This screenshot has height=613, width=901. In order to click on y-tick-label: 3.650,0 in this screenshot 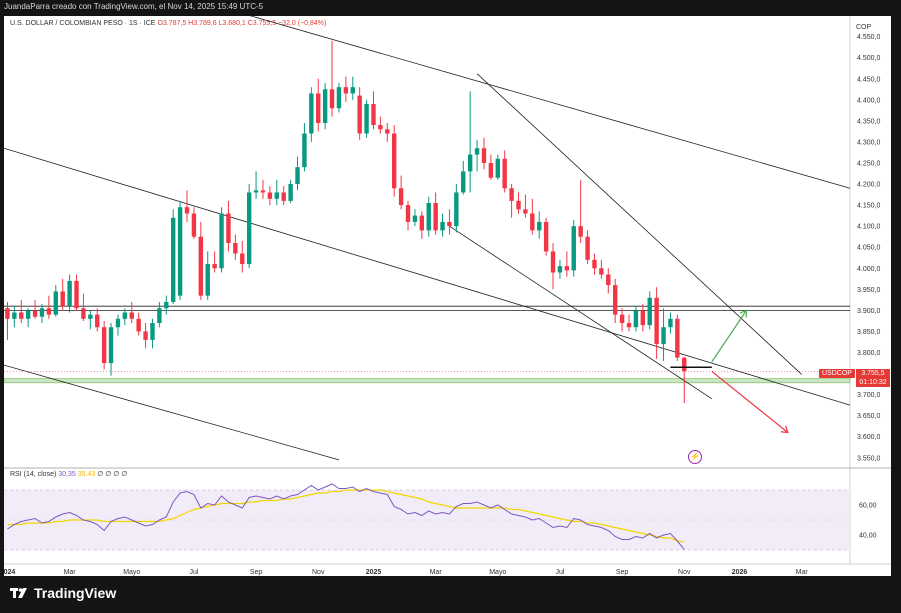, I will do `click(868, 416)`.